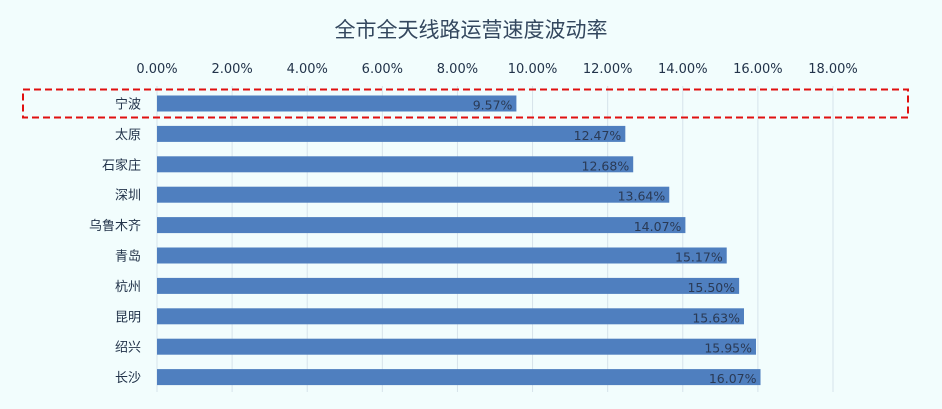 This screenshot has height=409, width=942. What do you see at coordinates (658, 226) in the screenshot?
I see `data-label: 14.07%` at bounding box center [658, 226].